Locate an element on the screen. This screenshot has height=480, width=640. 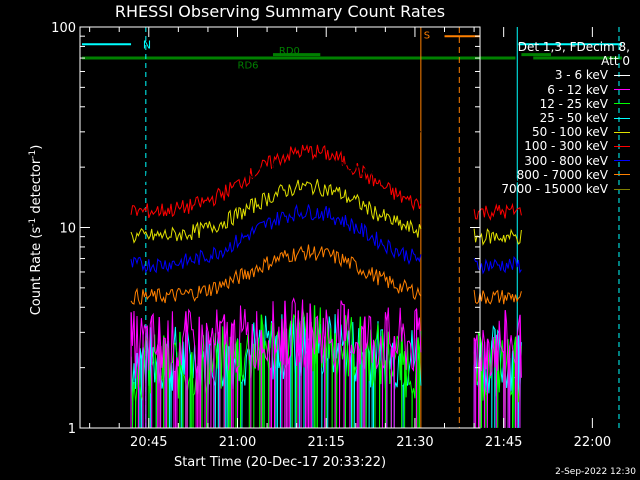
x-tick-label: 22:00 is located at coordinates (592, 442).